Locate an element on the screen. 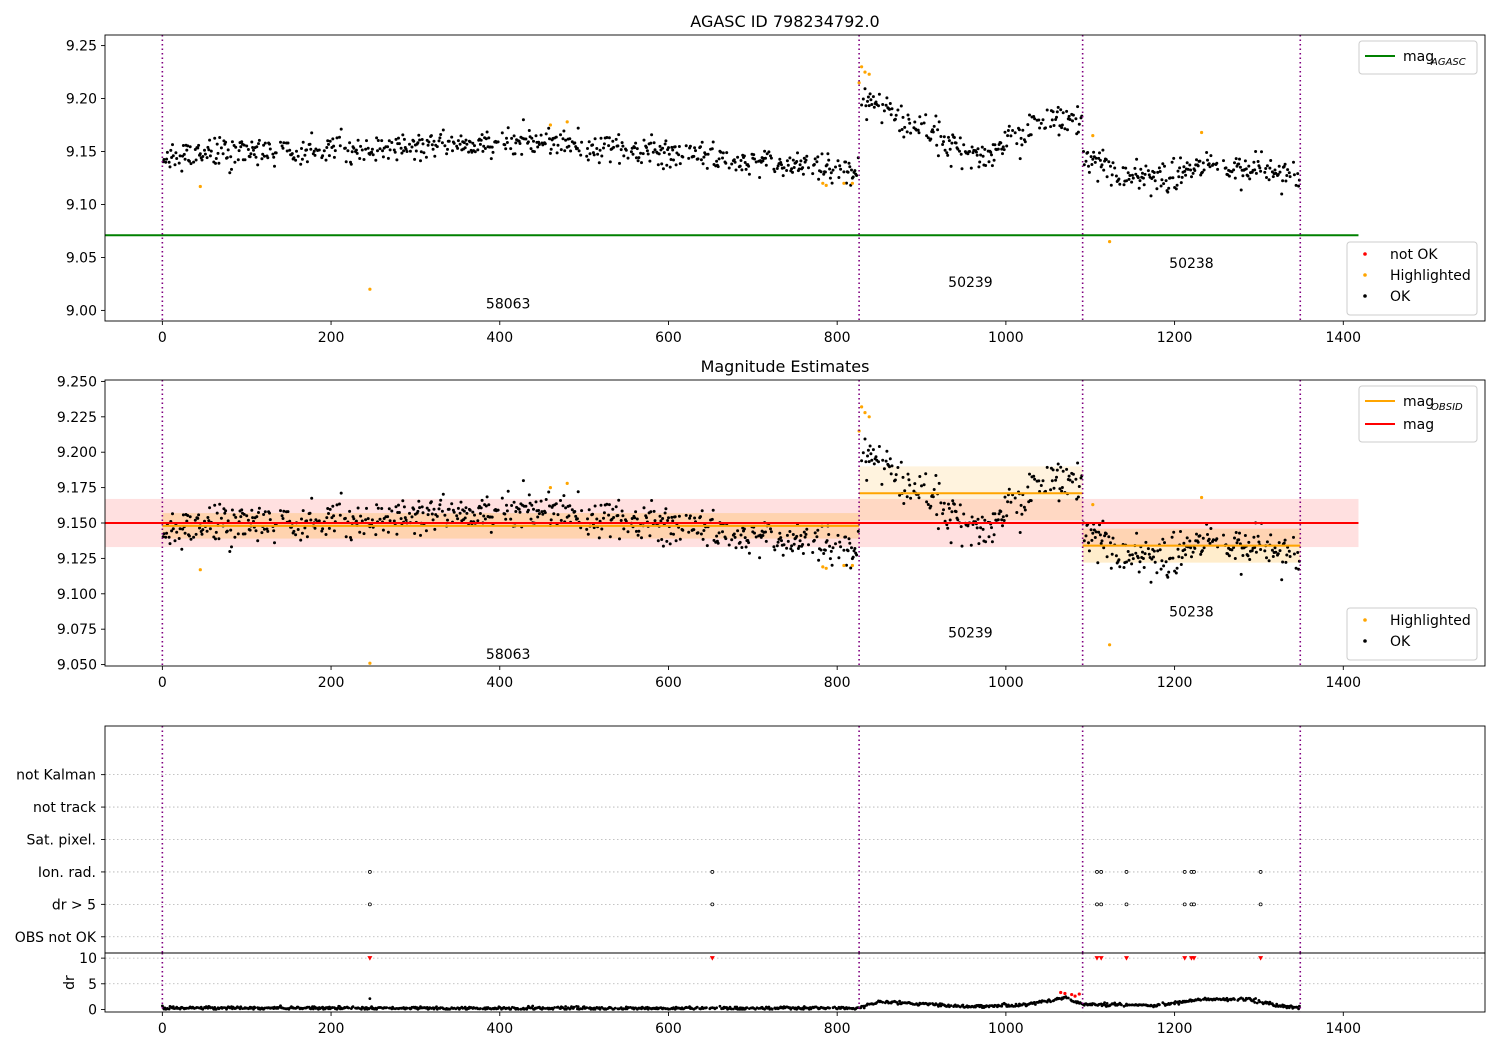 Image resolution: width=1500 pixels, height=1050 pixels. obsid-label: 50239 is located at coordinates (970, 283).